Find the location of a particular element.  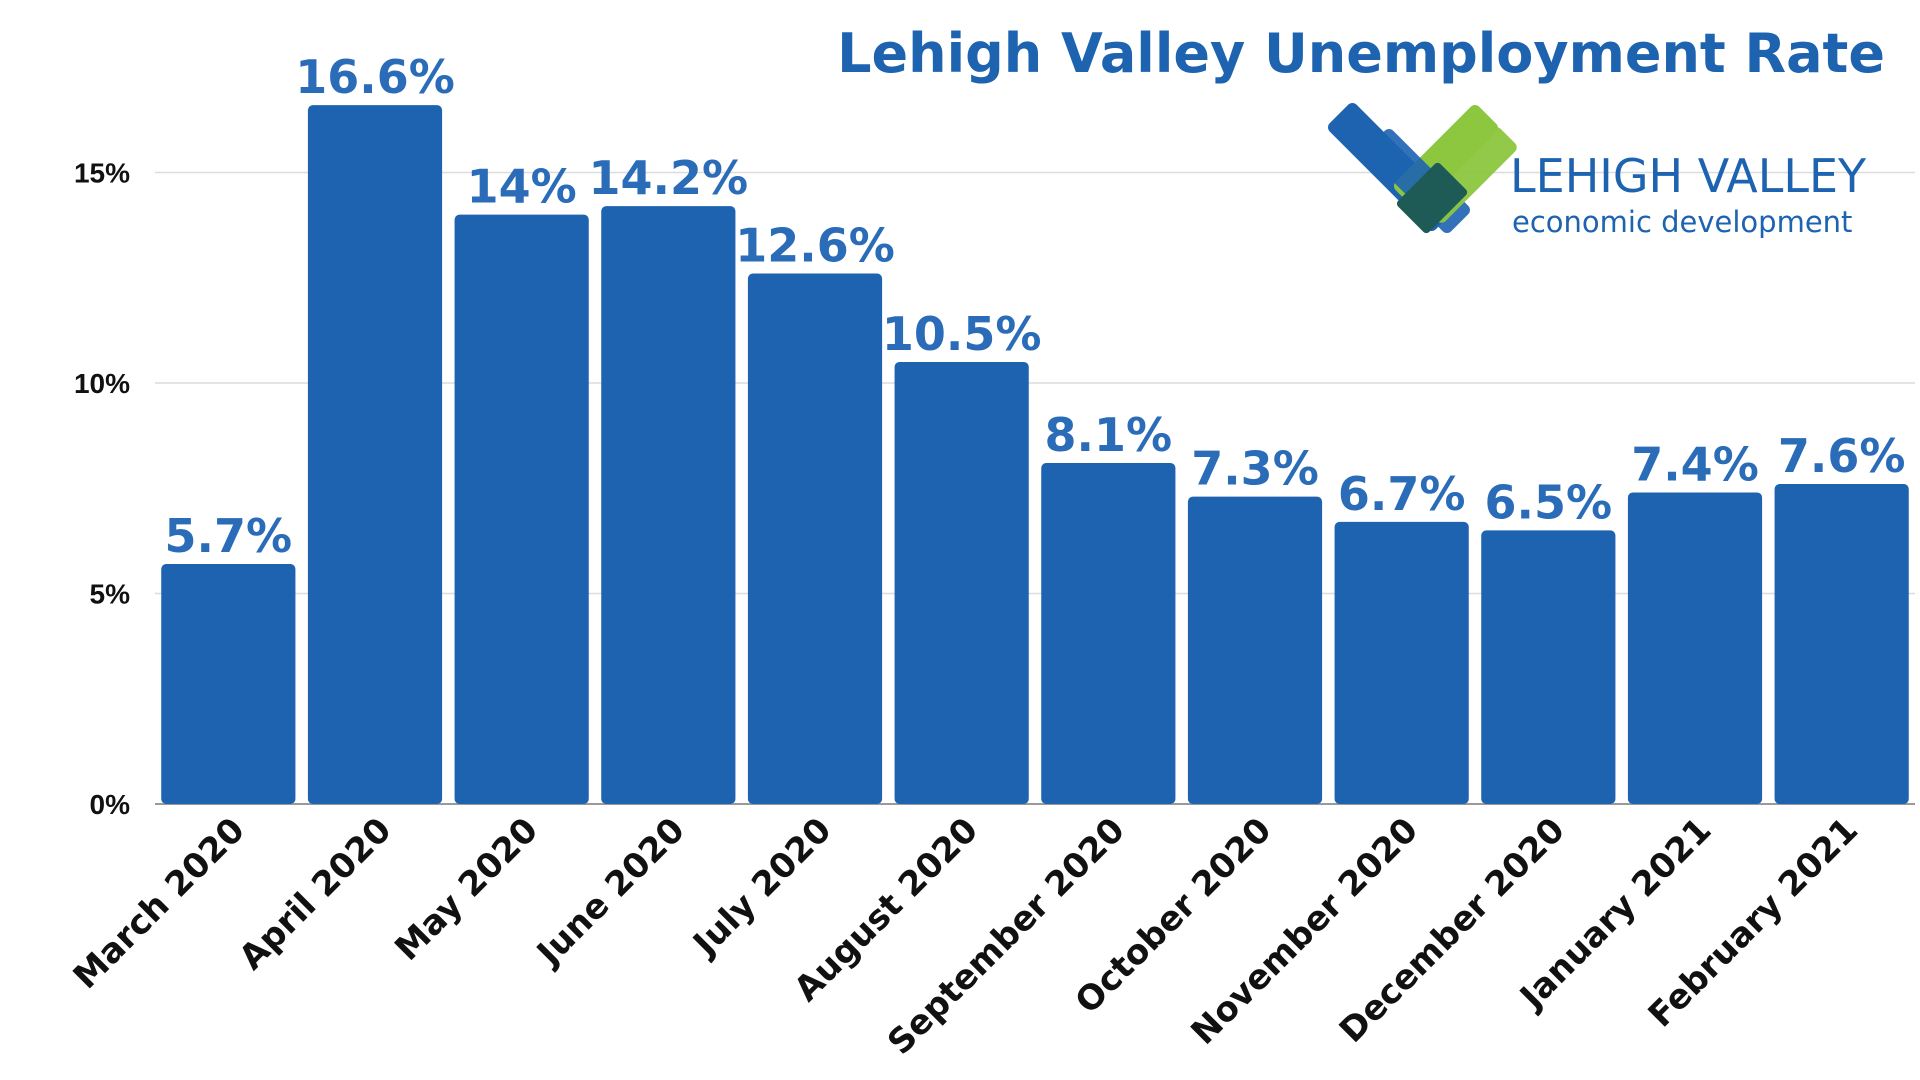

data-label: 6.5% is located at coordinates (1549, 502).